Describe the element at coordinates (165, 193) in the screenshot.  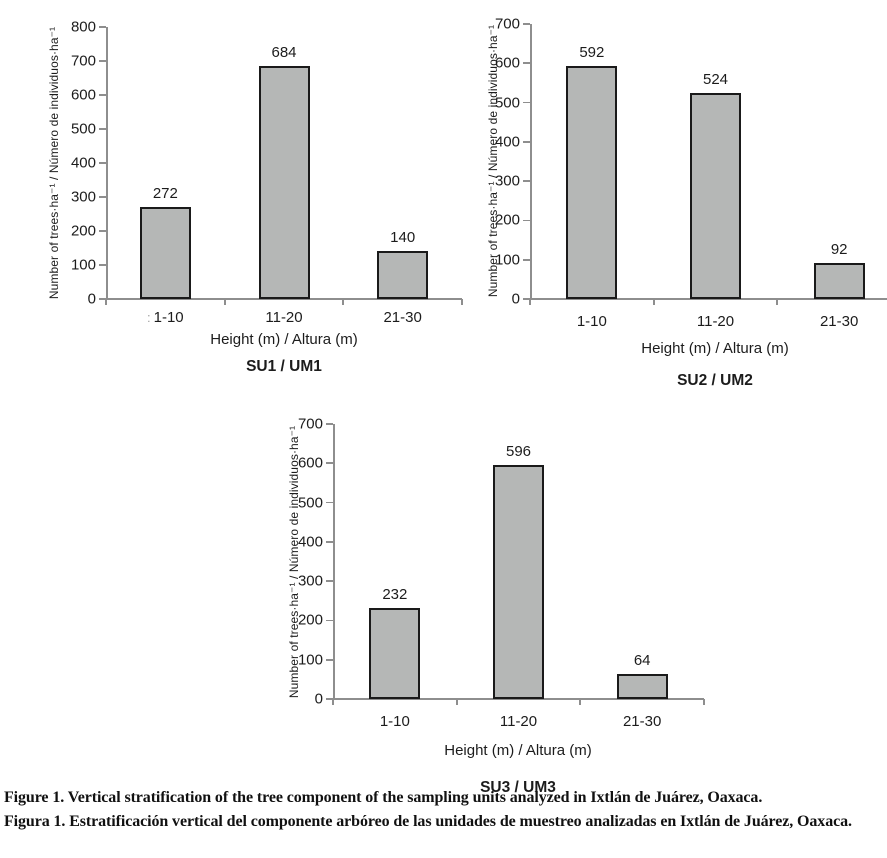
I see `bar-value-label: 272` at that location.